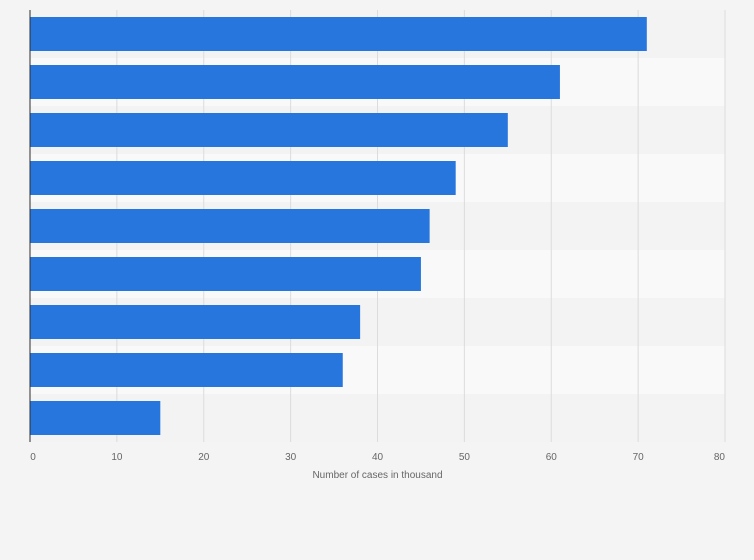  Describe the element at coordinates (552, 457) in the screenshot. I see `x-tick-label: 60` at that location.